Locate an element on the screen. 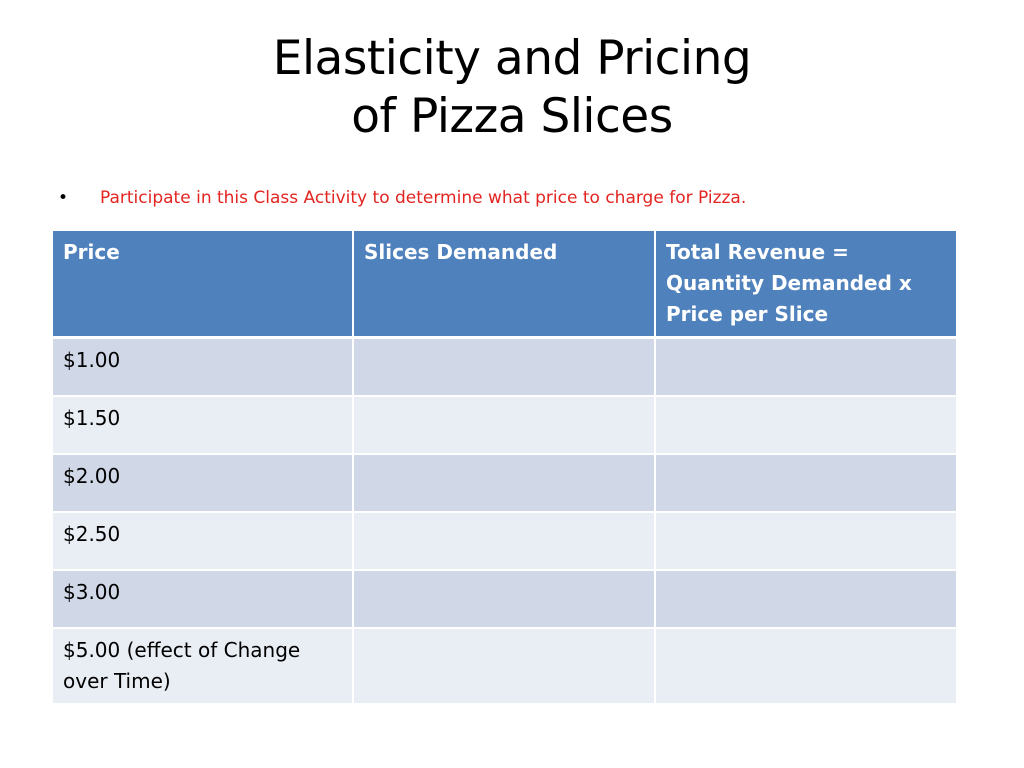 Image resolution: width=1024 pixels, height=768 pixels. table-row: $5.00 (effect of Change over Time) is located at coordinates (504, 666).